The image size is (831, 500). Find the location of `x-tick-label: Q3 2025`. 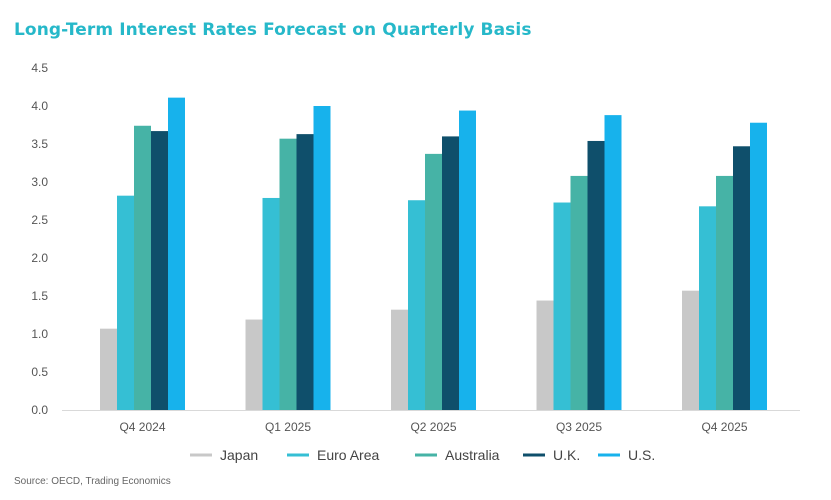

x-tick-label: Q3 2025 is located at coordinates (579, 427).